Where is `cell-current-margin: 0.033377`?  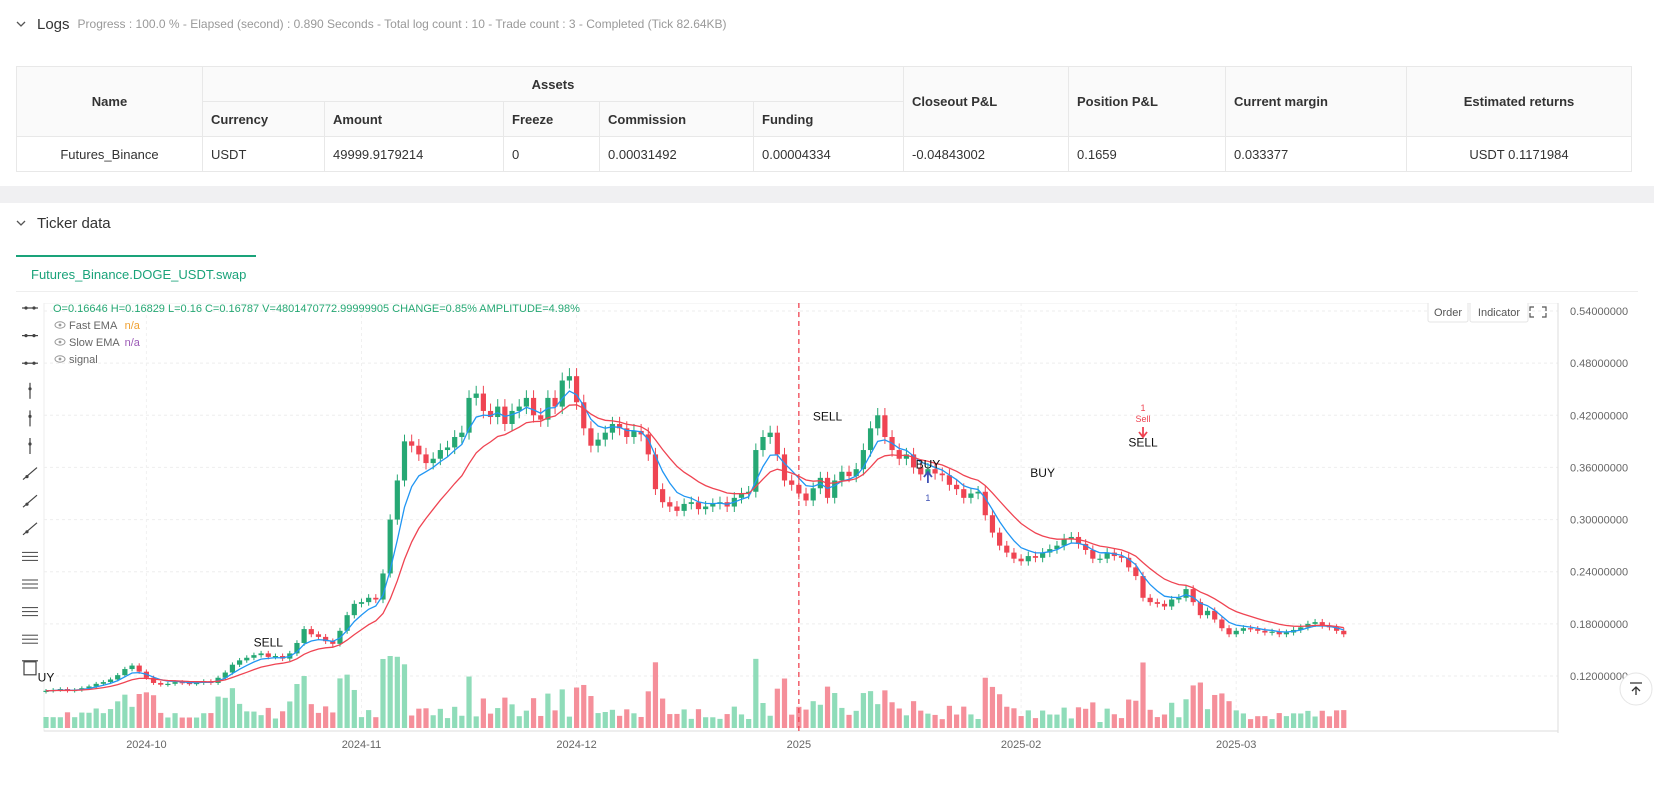 cell-current-margin: 0.033377 is located at coordinates (1316, 154).